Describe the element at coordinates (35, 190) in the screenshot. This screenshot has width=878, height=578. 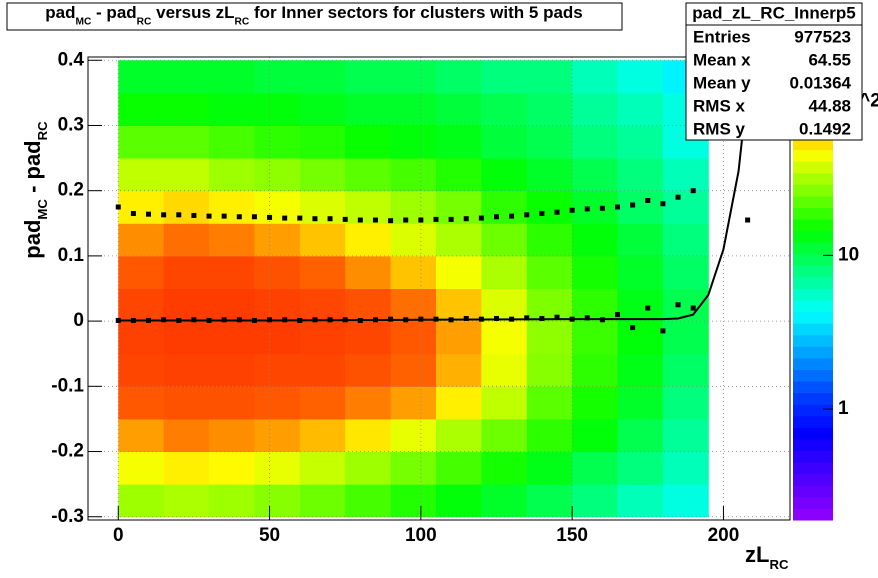
I see `y-axis-label: padMC - padRC` at that location.